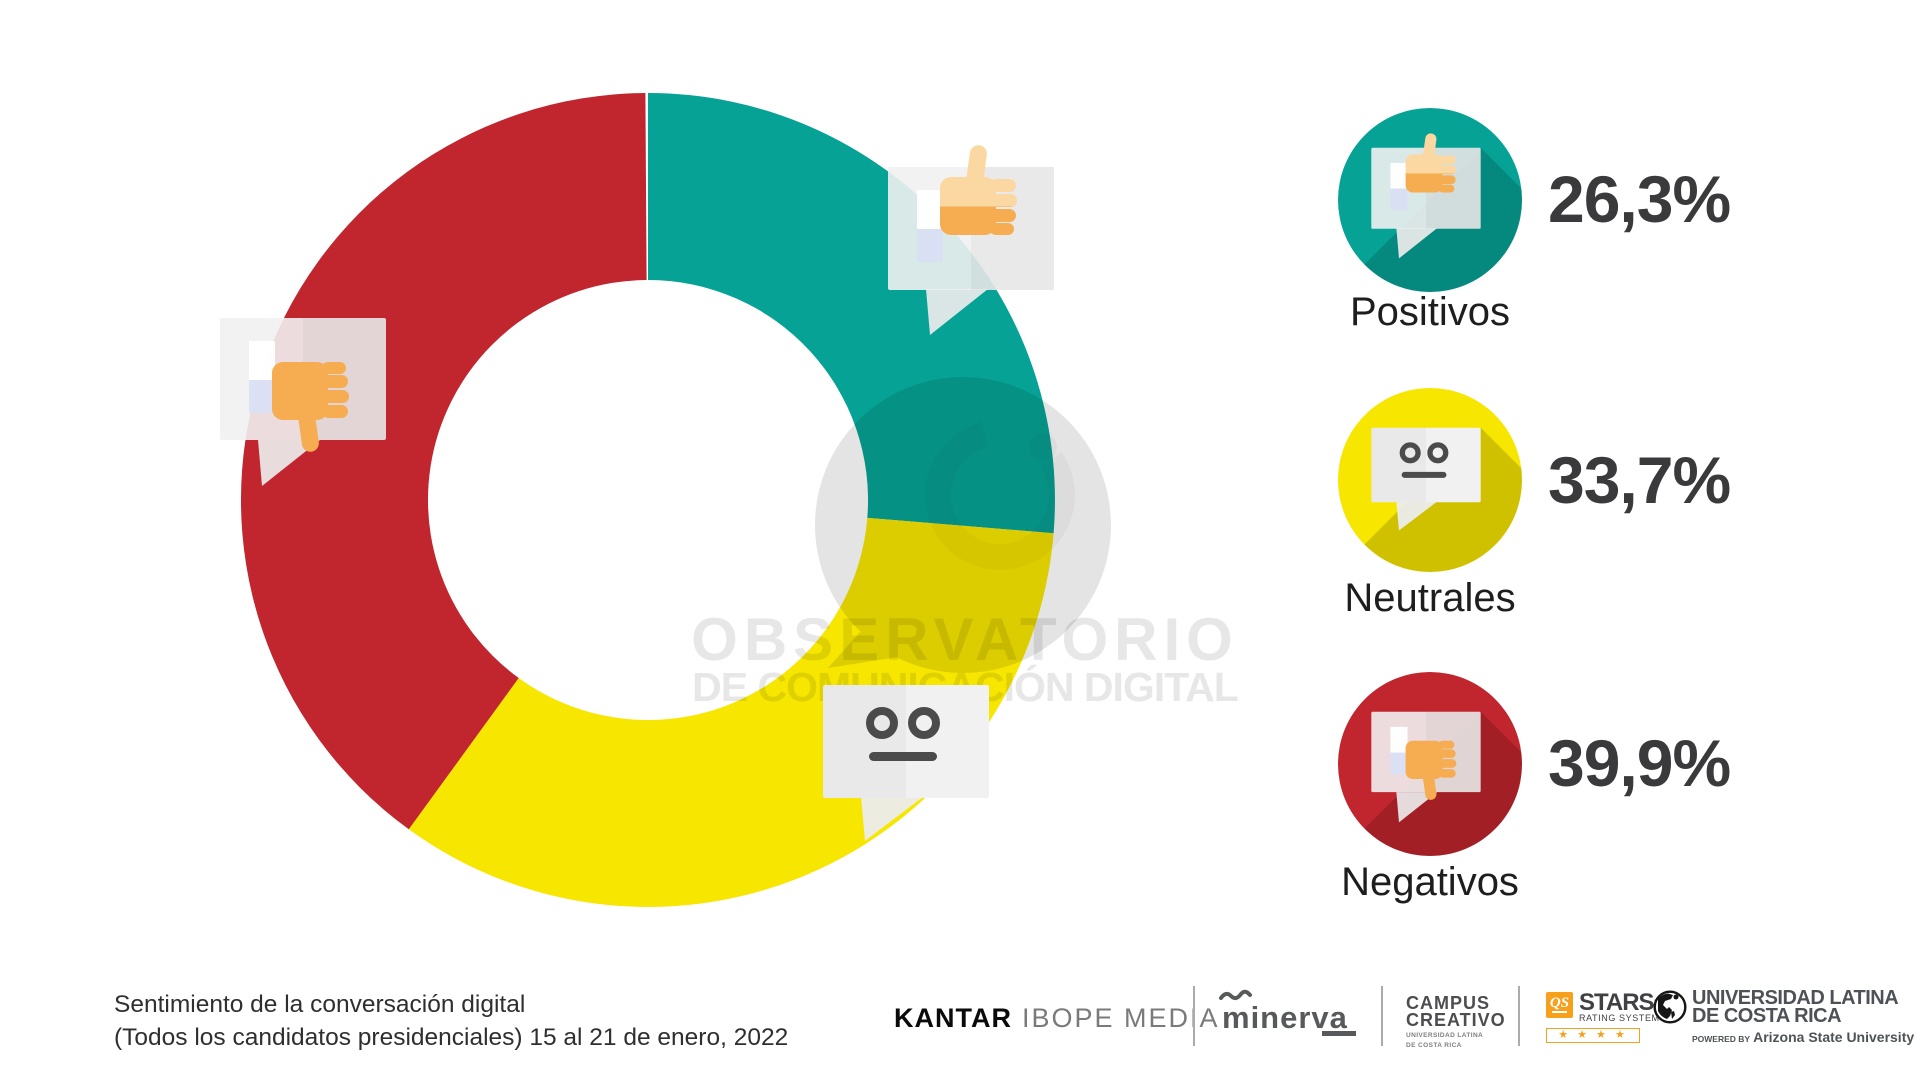 This screenshot has height=1080, width=1920. I want to click on campus-line1: CAMPUS, so click(1448, 1003).